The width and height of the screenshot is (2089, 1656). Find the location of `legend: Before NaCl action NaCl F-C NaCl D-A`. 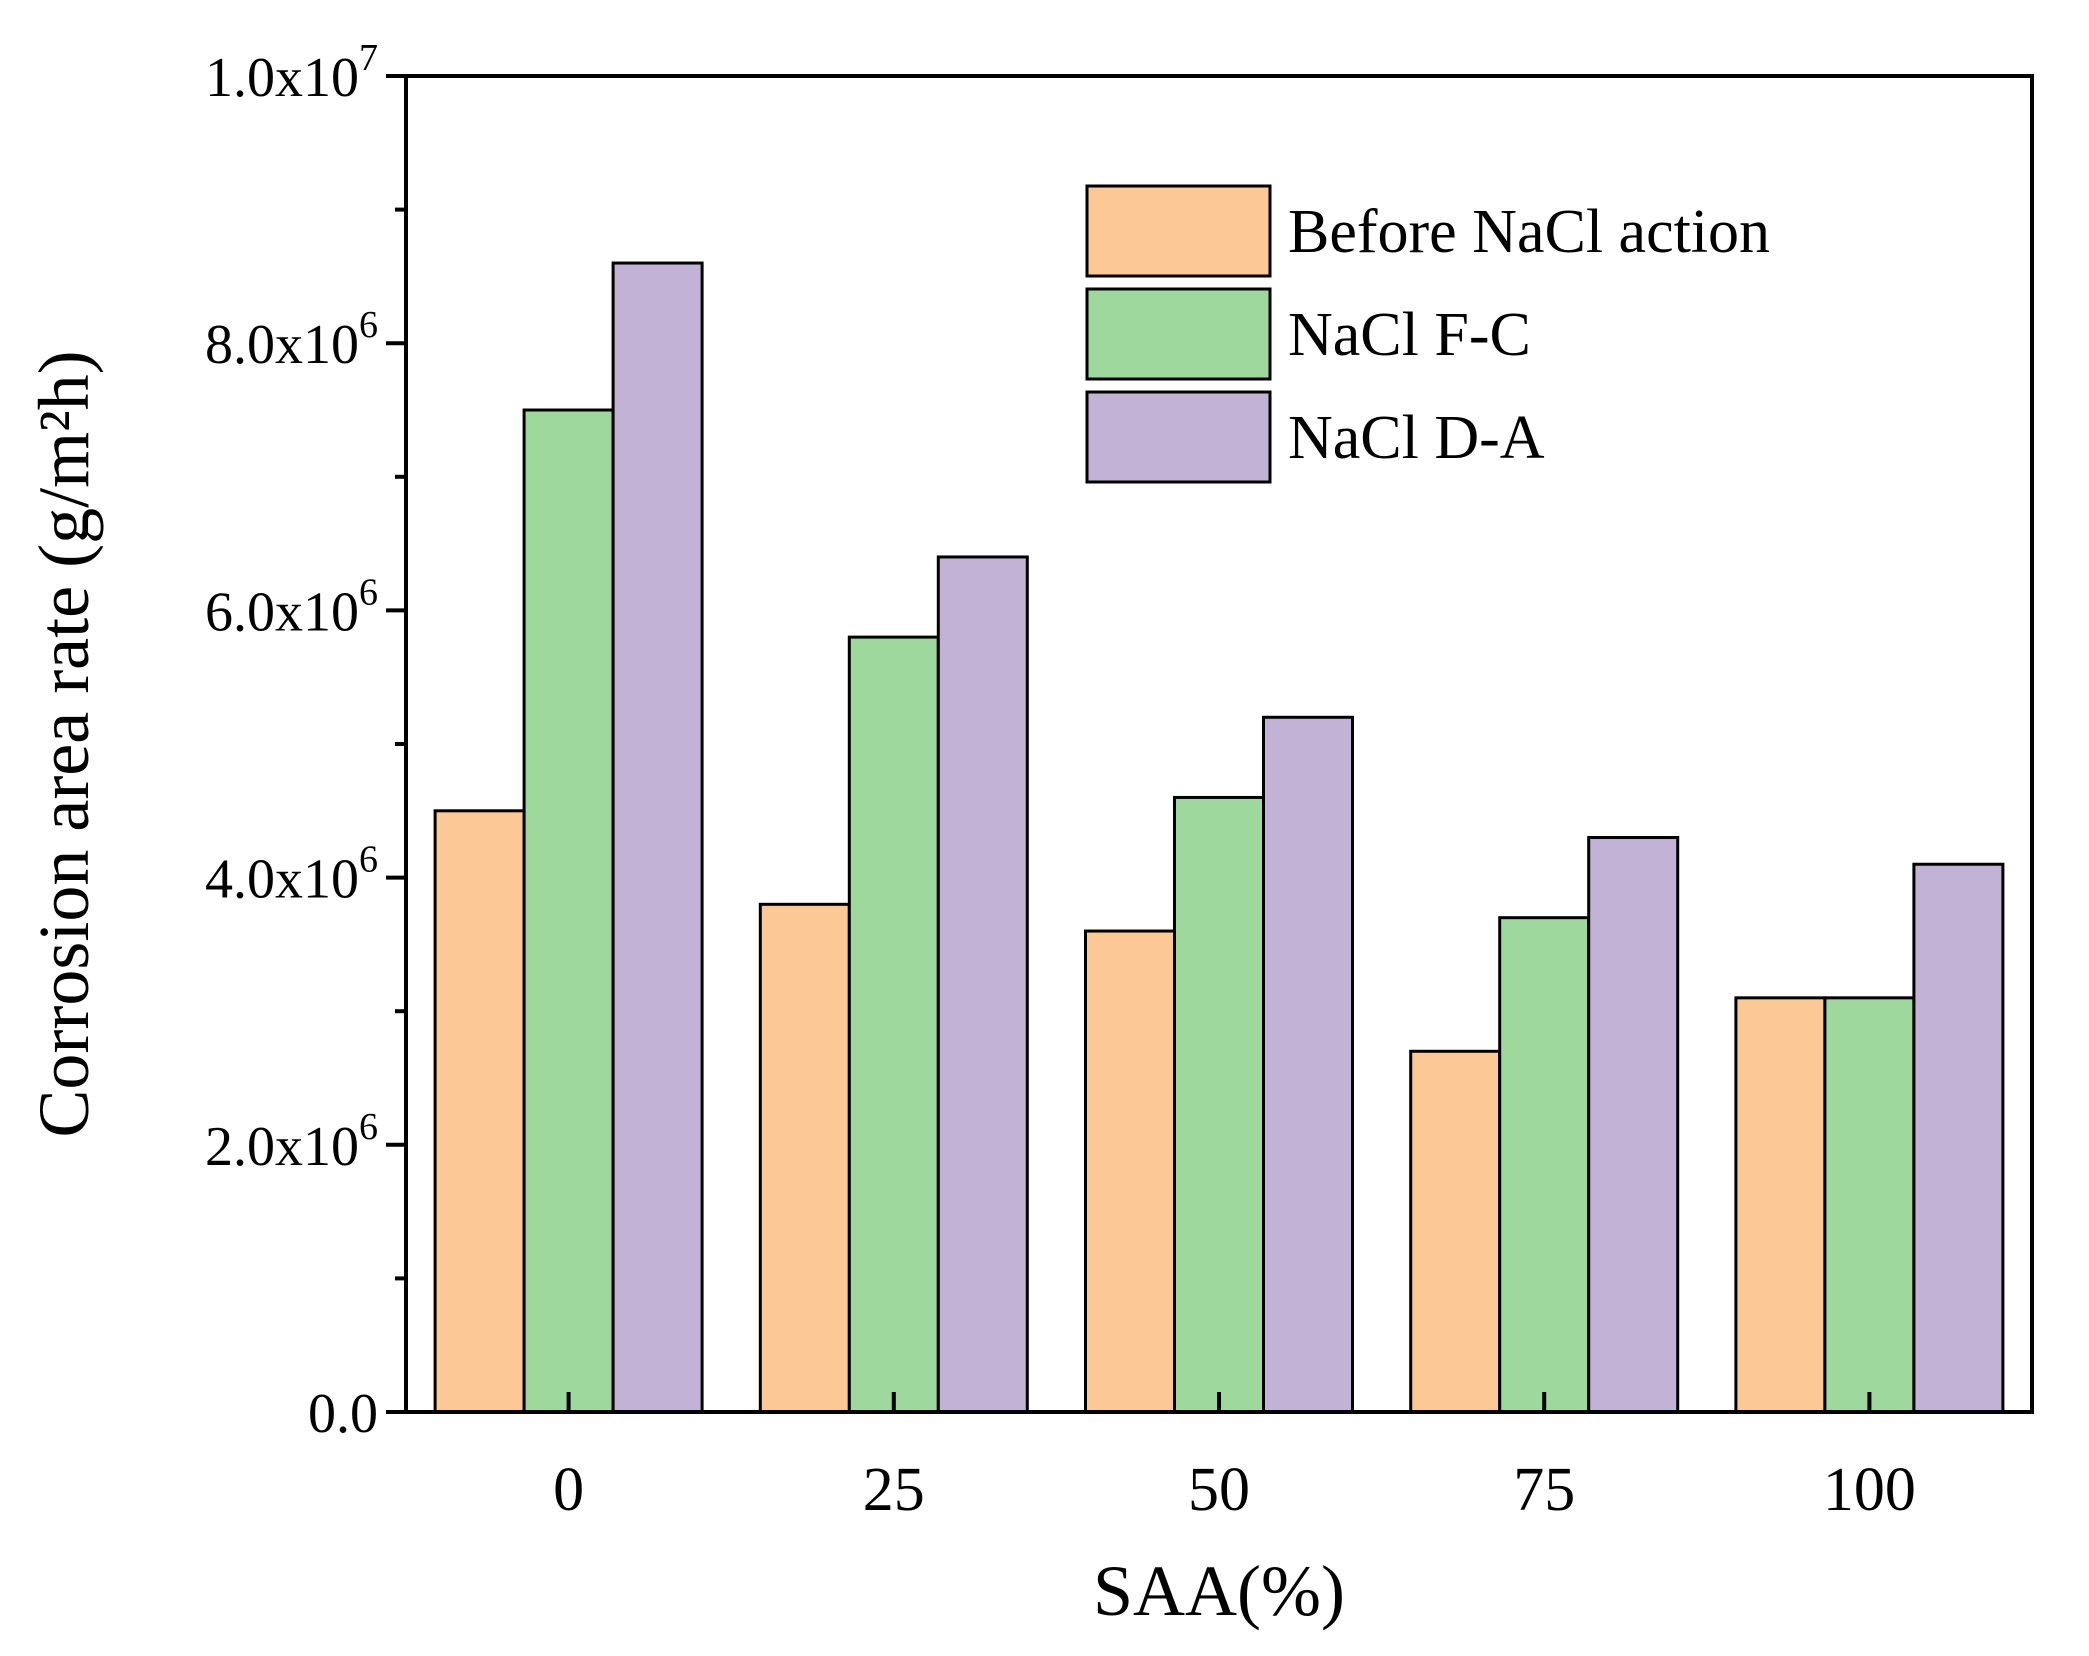

legend: Before NaCl action NaCl F-C NaCl D-A is located at coordinates (1427, 334).